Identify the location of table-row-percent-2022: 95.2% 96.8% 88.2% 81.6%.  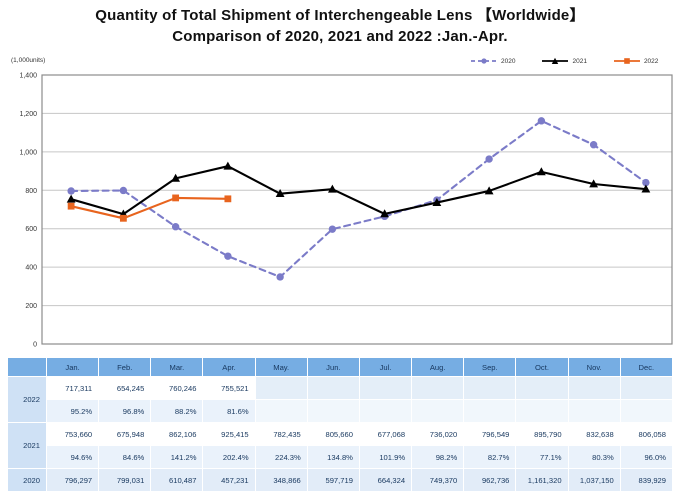
(340, 411).